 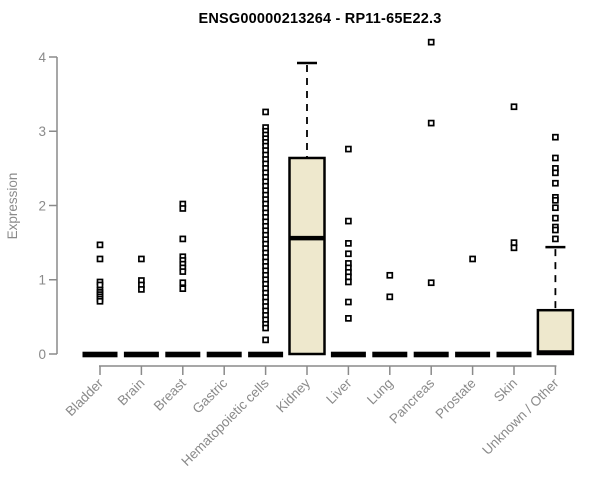 What do you see at coordinates (42, 205) in the screenshot?
I see `y-tick-label: 2` at bounding box center [42, 205].